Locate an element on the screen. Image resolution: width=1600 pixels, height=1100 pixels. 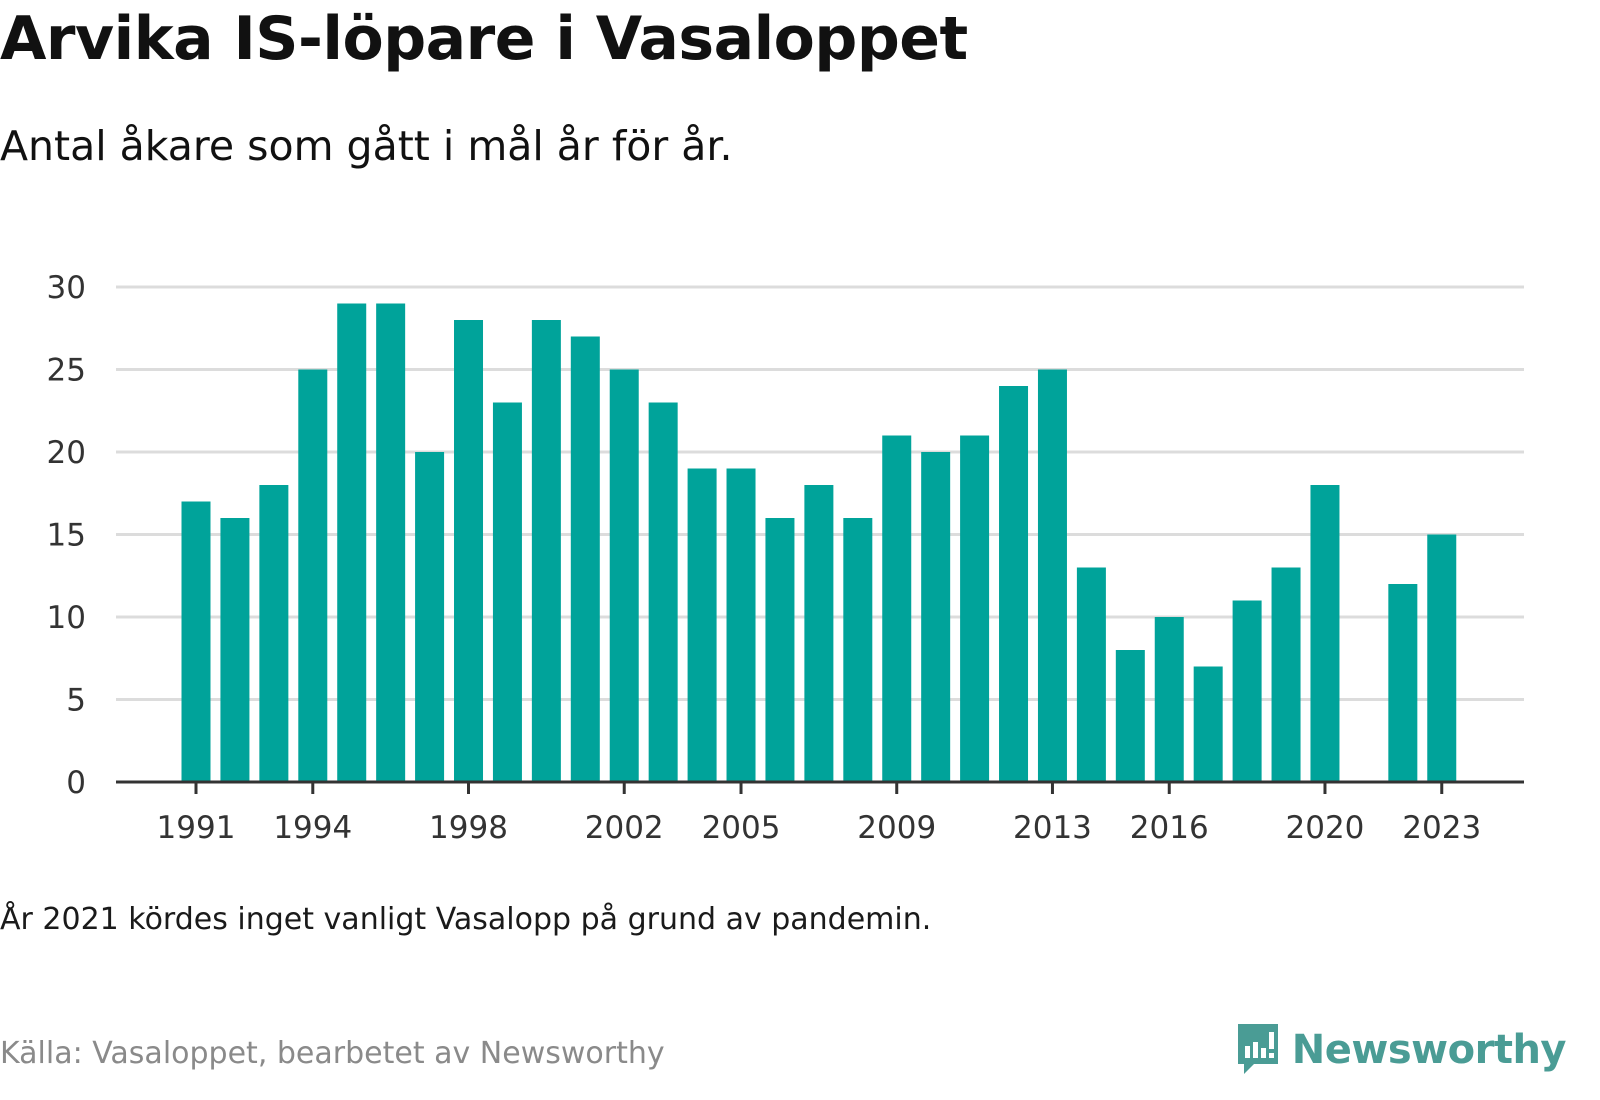
bar-2015 is located at coordinates (1130, 716).